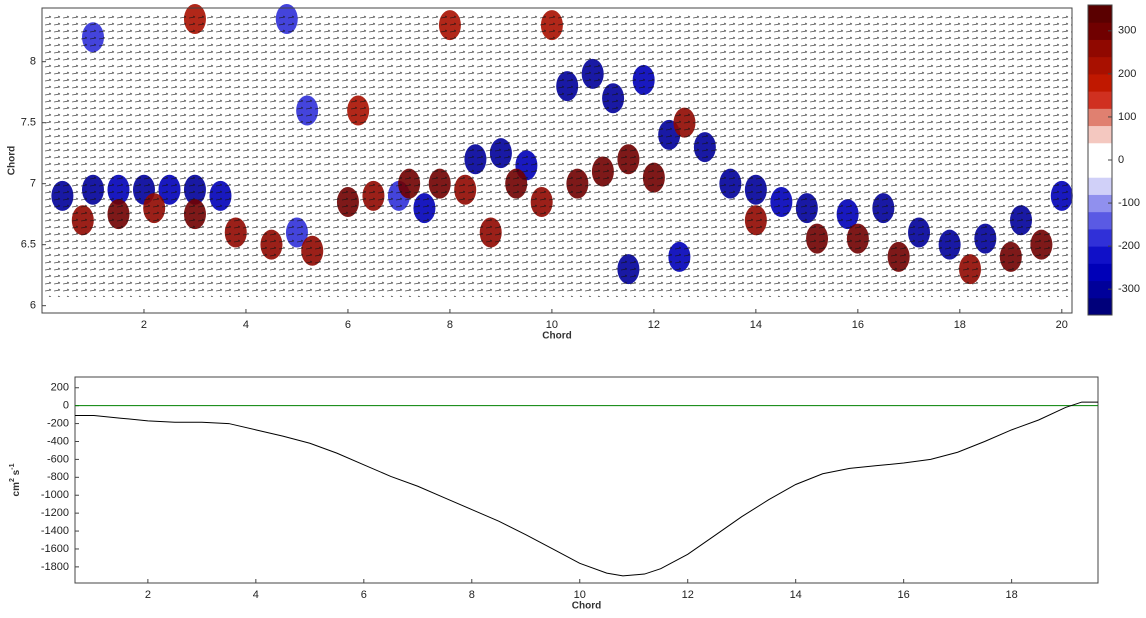 This screenshot has height=618, width=1146. Describe the element at coordinates (1129, 246) in the screenshot. I see `colorbar-tick-label: -200` at that location.